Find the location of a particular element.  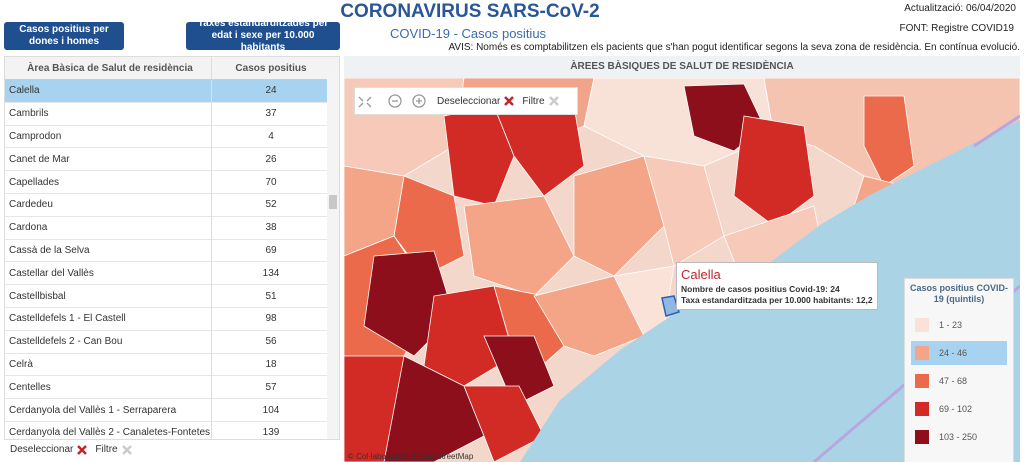

table-footer: Deseleccionar Filtre is located at coordinates (75, 449).